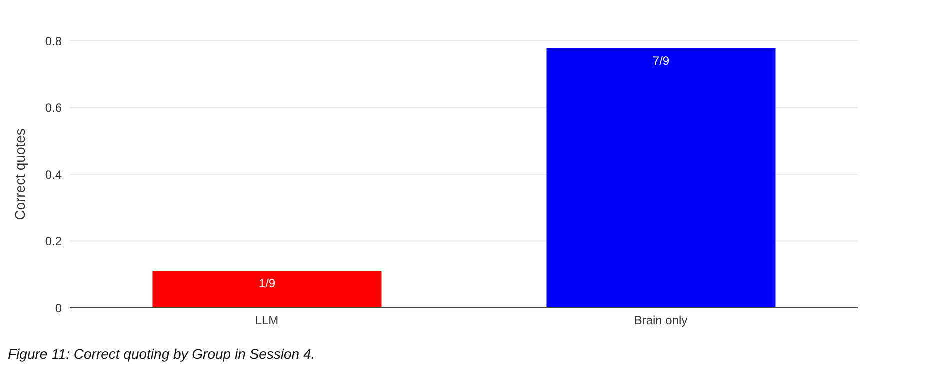 This screenshot has height=382, width=934. Describe the element at coordinates (267, 283) in the screenshot. I see `data-label: 1/9` at that location.